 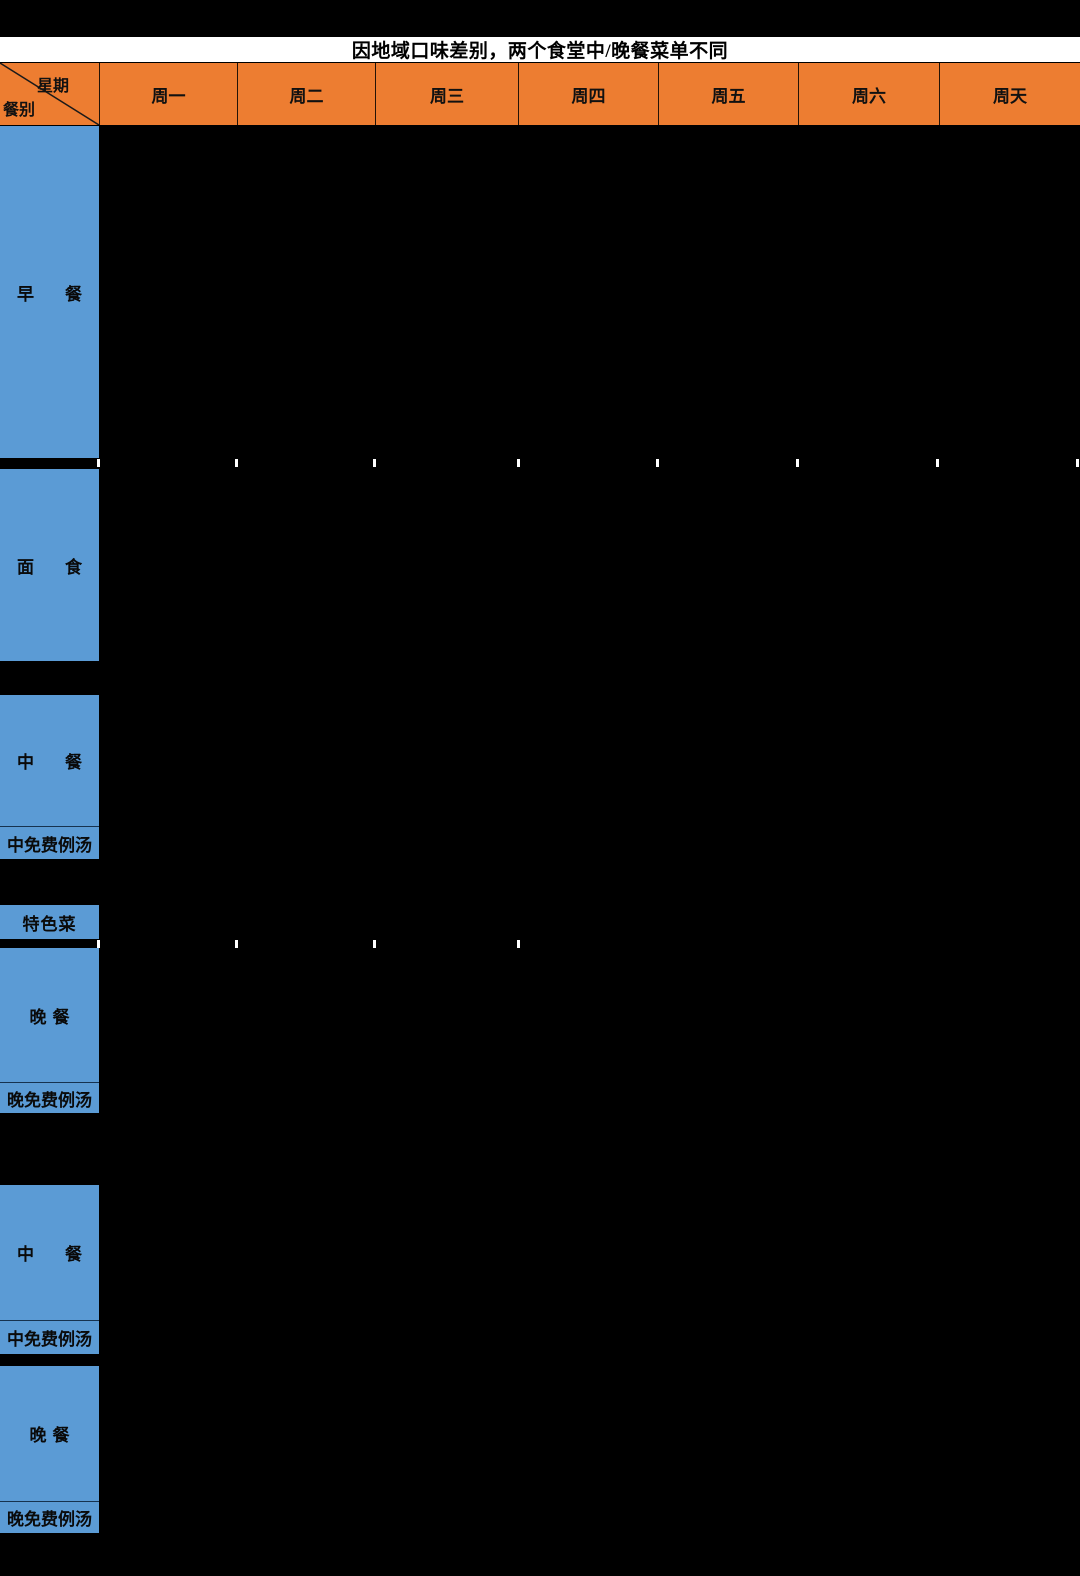 I want to click on row-label-text: 早, so click(x=25, y=294).